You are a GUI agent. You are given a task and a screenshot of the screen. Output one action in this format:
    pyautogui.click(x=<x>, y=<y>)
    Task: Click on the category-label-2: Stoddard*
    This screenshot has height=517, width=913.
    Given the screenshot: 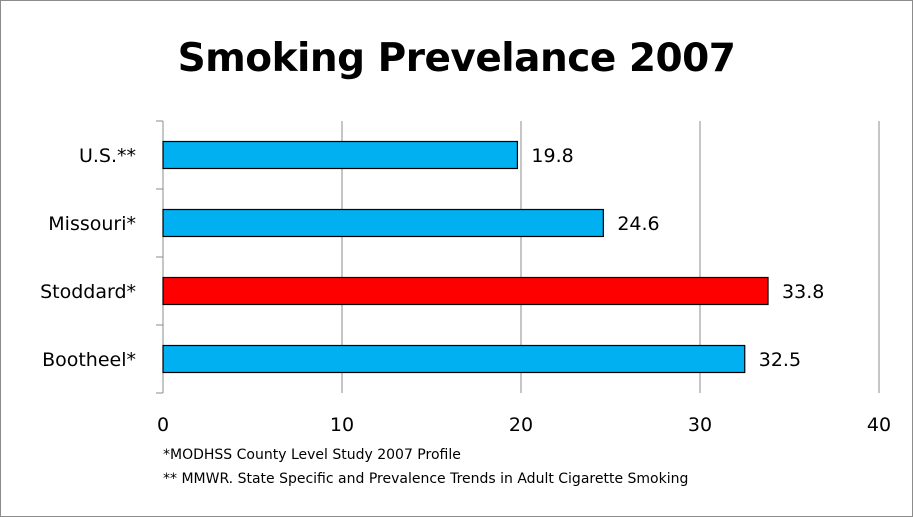 What is the action you would take?
    pyautogui.click(x=88, y=292)
    